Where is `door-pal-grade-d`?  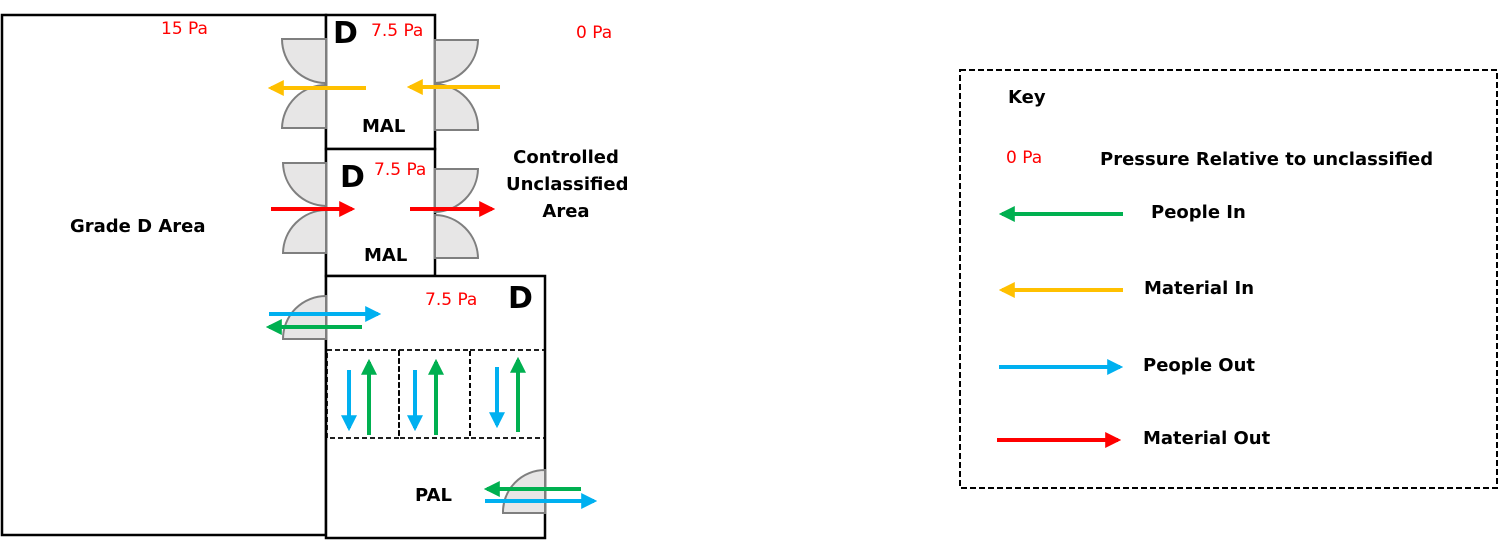
door-pal-grade-d is located at coordinates (304, 317).